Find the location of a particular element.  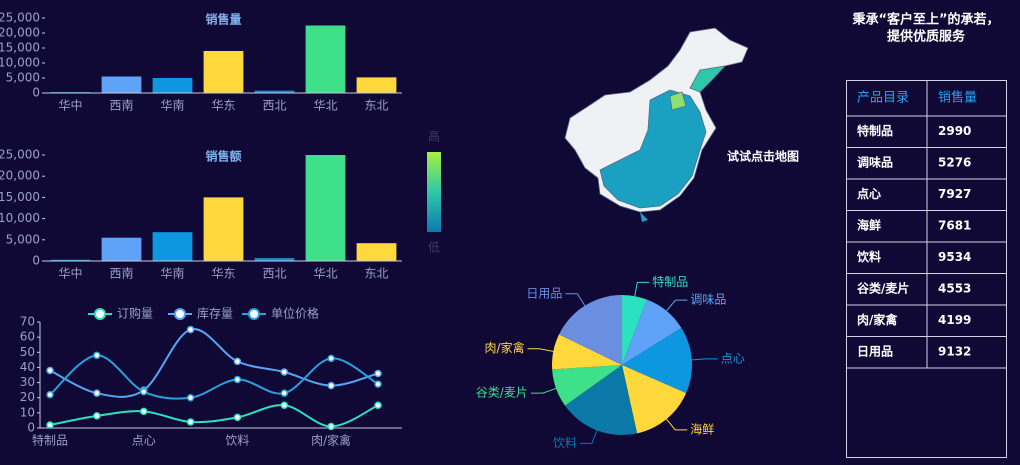

x-tick-label: 饮料 is located at coordinates (237, 441).